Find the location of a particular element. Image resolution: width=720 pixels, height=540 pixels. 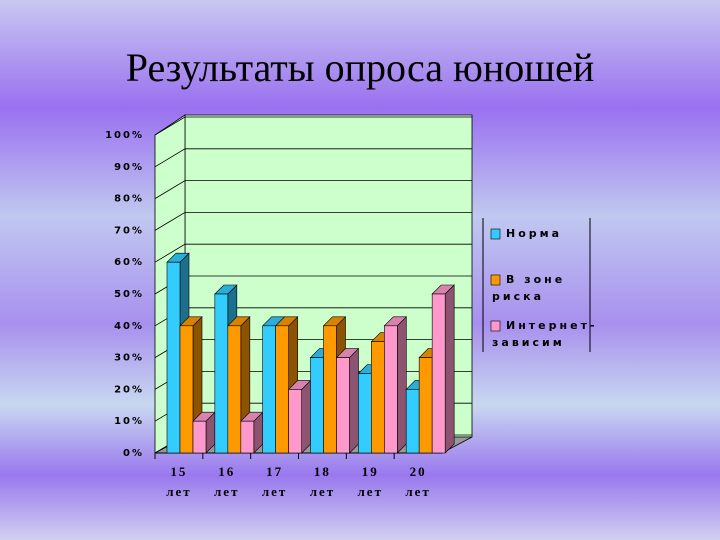

y-tick-label: 50% is located at coordinates (129, 294).